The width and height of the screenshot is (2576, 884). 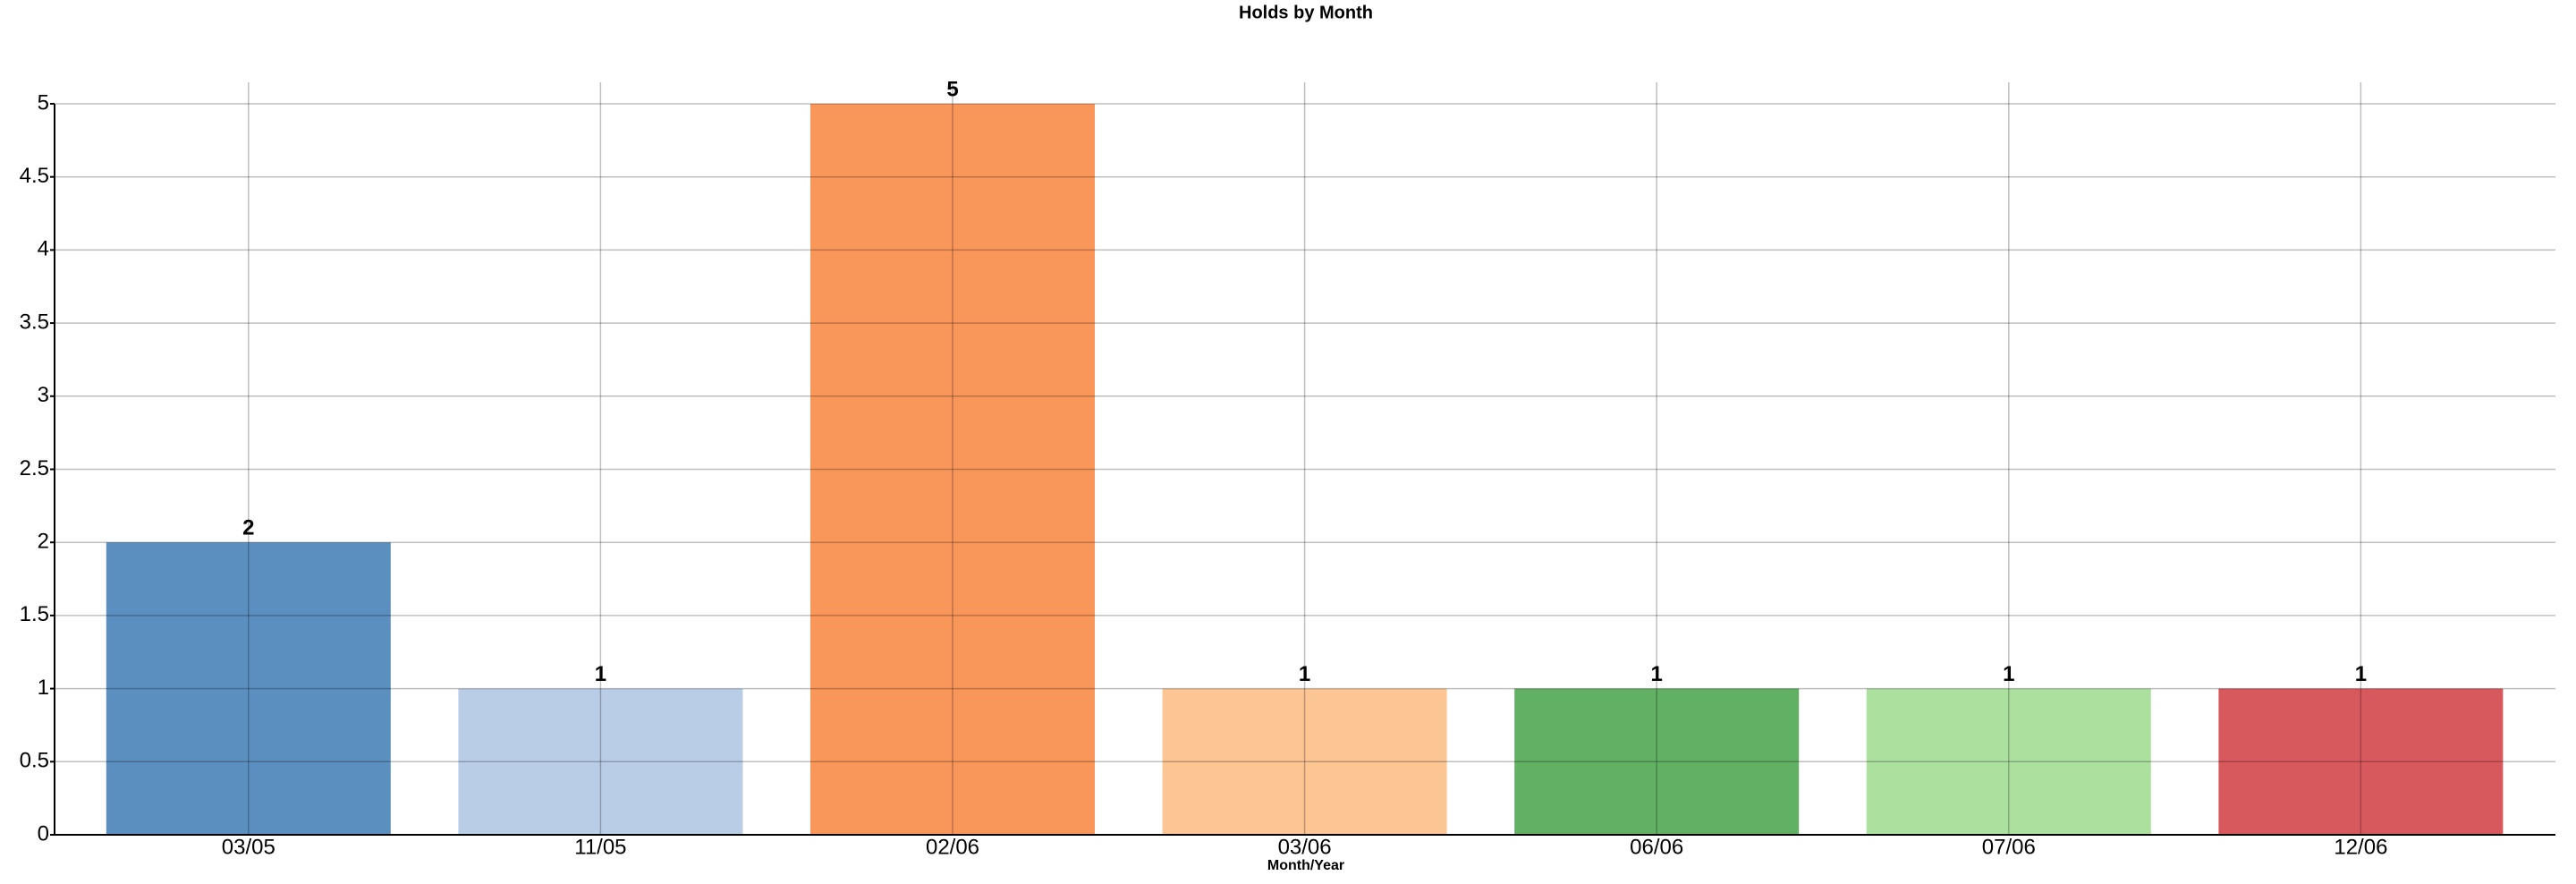 I want to click on chart-title: Holds by Month, so click(x=1306, y=12).